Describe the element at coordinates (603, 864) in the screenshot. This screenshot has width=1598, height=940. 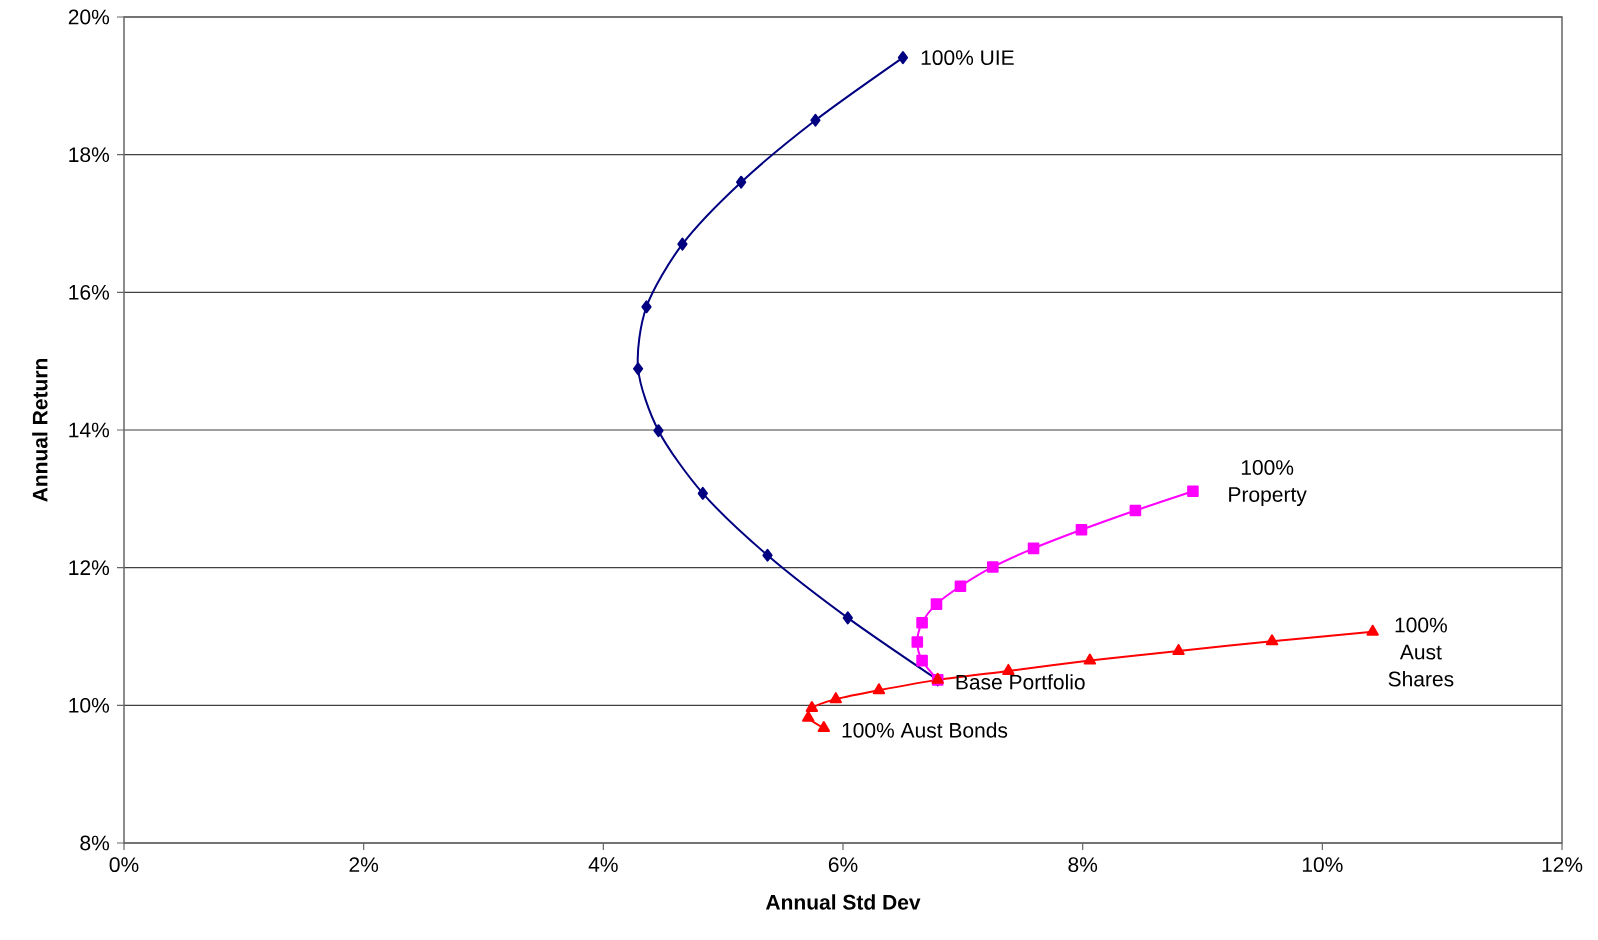
I see `x-tick-label: 4%` at that location.